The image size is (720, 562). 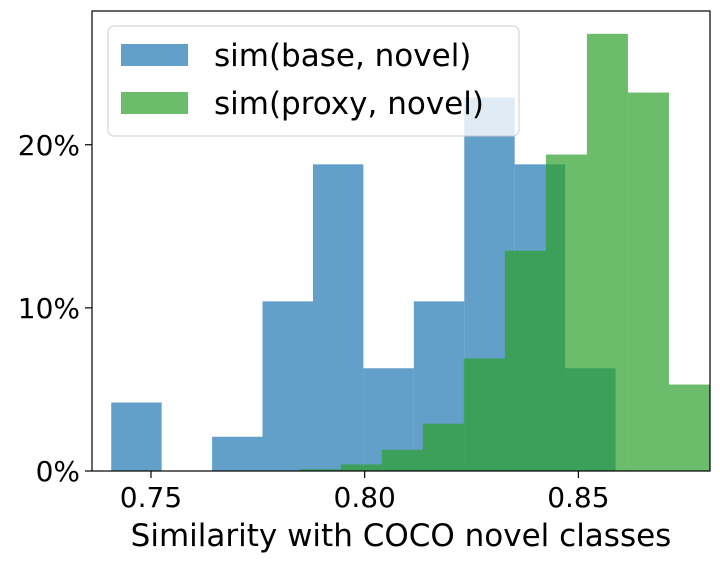 What do you see at coordinates (484, 414) in the screenshot?
I see `histogram-bar-series2-bin5` at bounding box center [484, 414].